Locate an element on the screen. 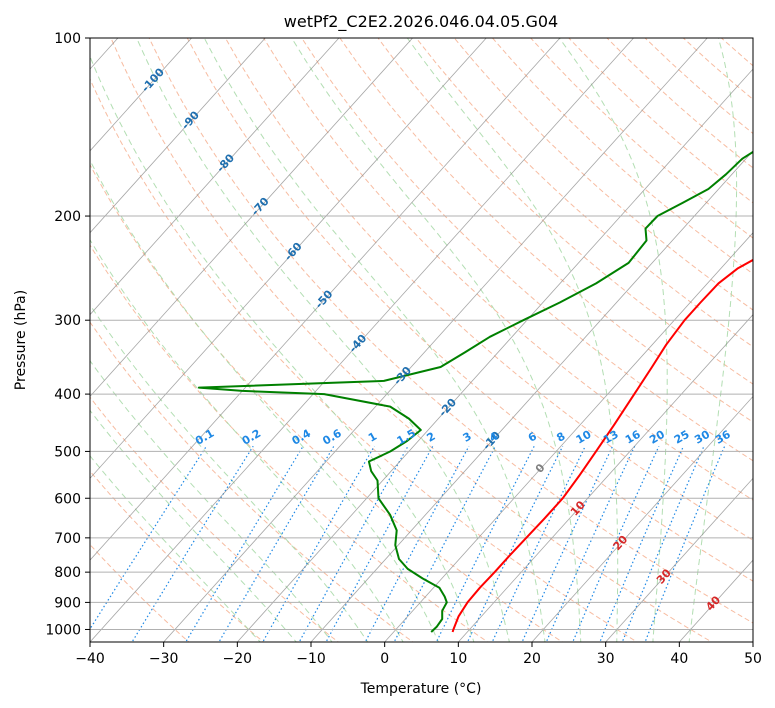  x-tick-label: −40 is located at coordinates (90, 659).